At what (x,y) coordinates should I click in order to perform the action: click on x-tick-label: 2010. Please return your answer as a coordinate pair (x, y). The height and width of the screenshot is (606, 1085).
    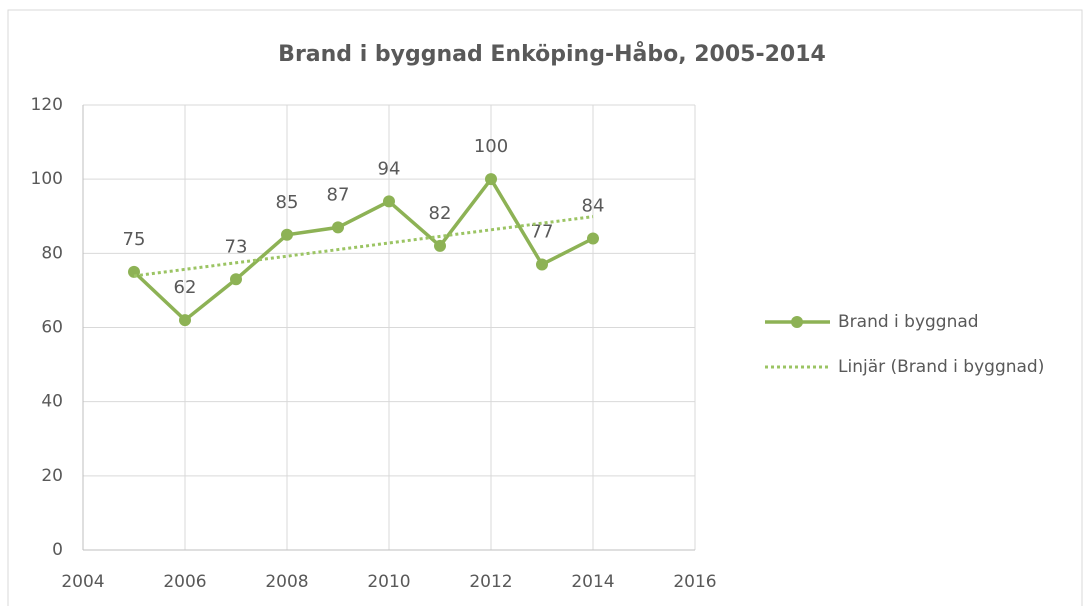
    Looking at the image, I should click on (388, 582).